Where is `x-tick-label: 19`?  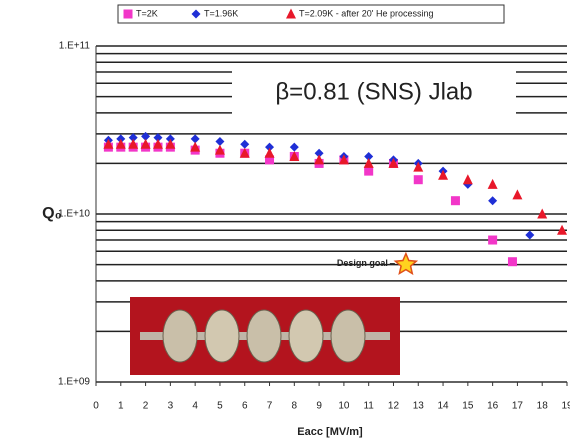 x-tick-label: 19 is located at coordinates (565, 406).